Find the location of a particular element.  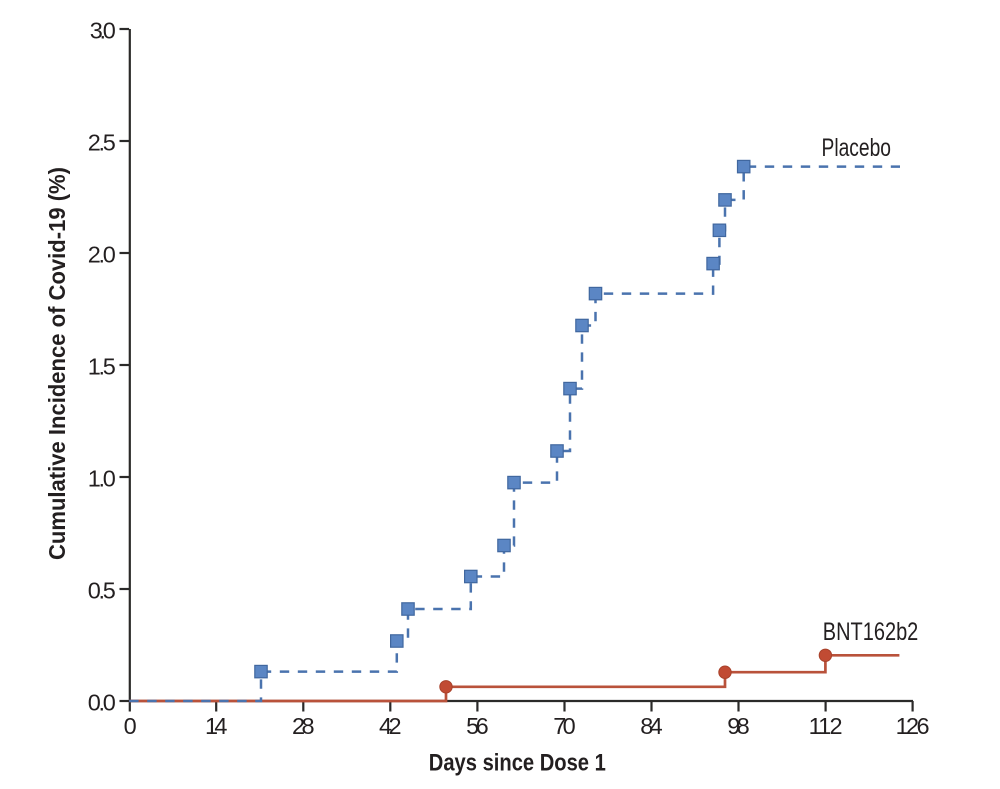

svg-text: 0.5 is located at coordinates (102, 591).